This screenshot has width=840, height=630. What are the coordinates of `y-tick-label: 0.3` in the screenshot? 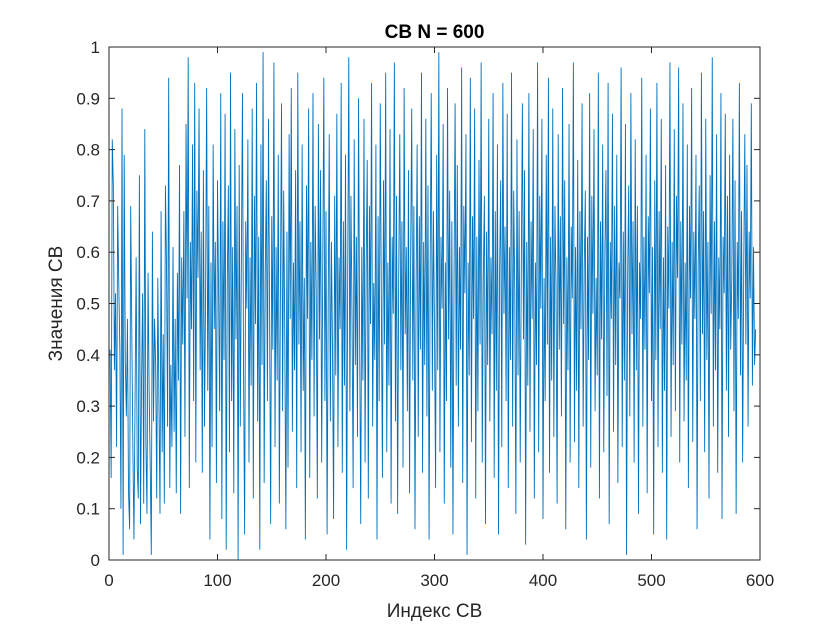 It's located at (88, 406).